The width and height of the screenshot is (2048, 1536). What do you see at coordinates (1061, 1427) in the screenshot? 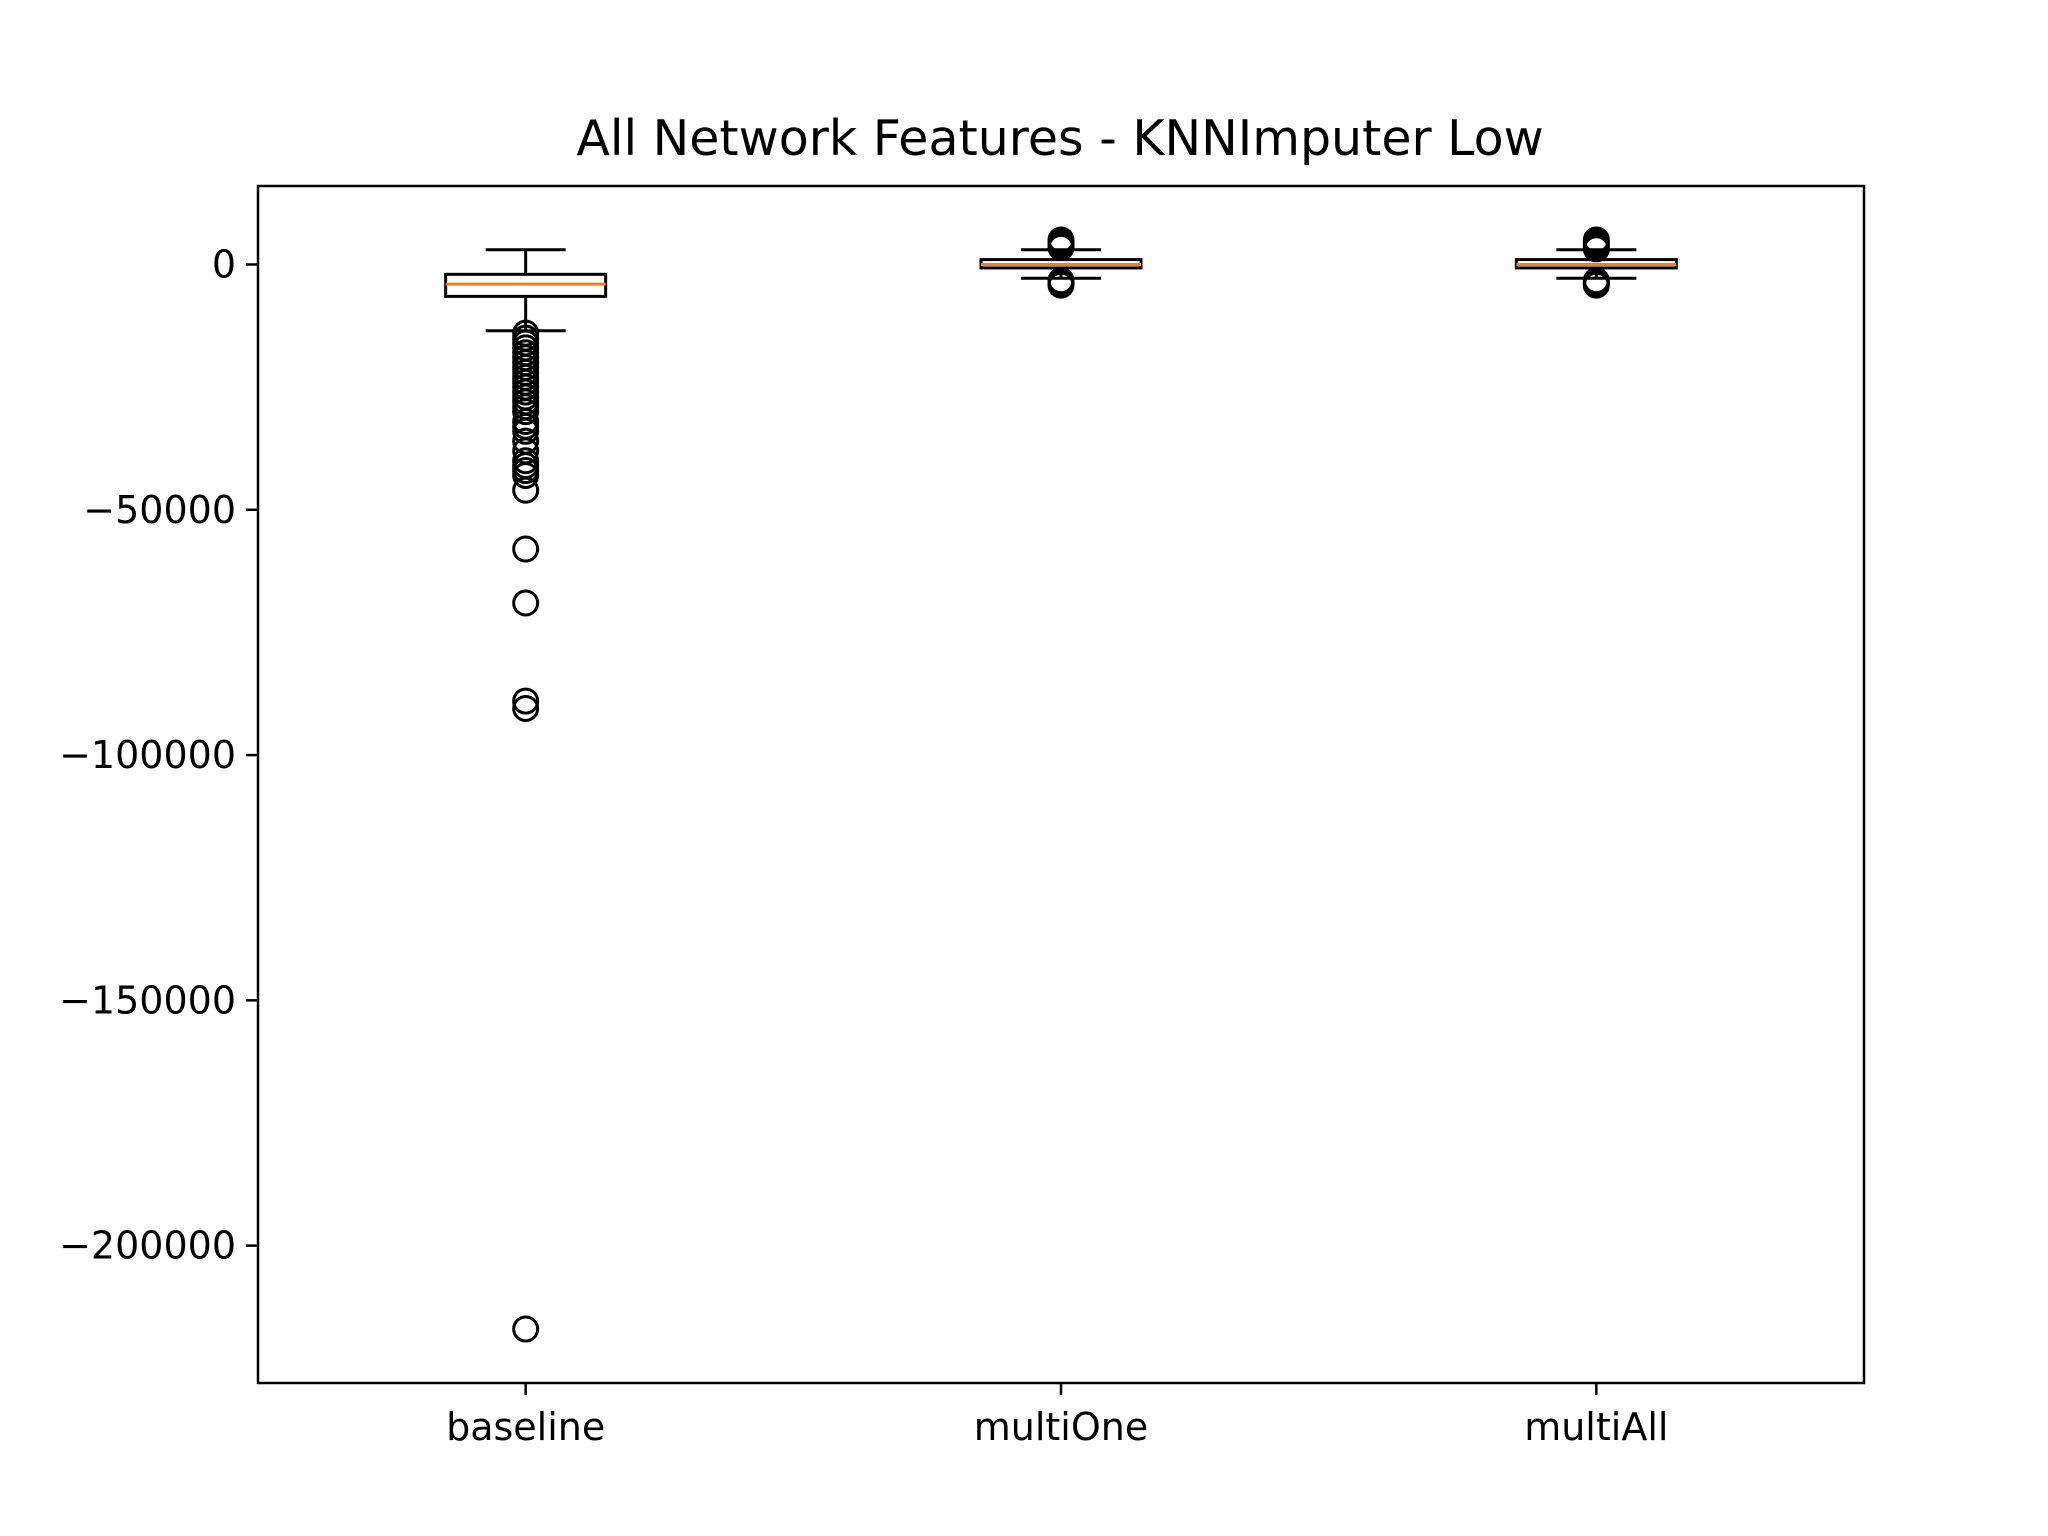
I see `x-tick-label: multiOne` at bounding box center [1061, 1427].